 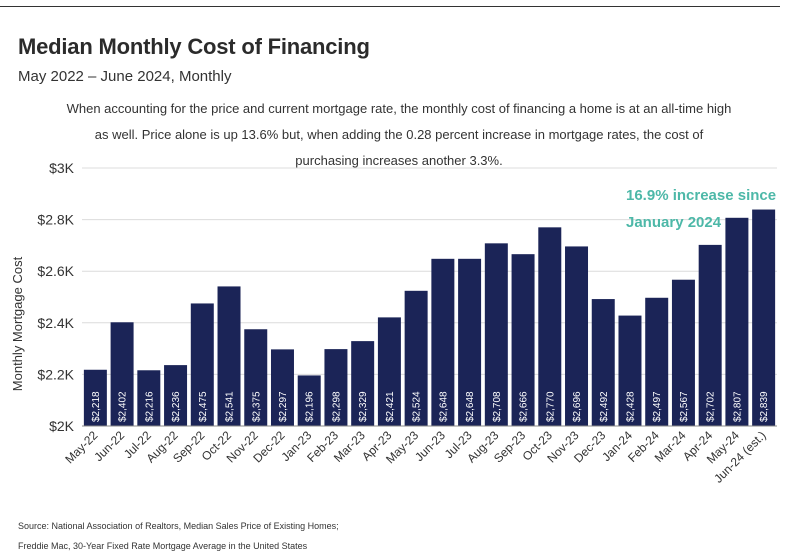 What do you see at coordinates (194, 46) in the screenshot?
I see `chart-title: Median Monthly Cost of Financing` at bounding box center [194, 46].